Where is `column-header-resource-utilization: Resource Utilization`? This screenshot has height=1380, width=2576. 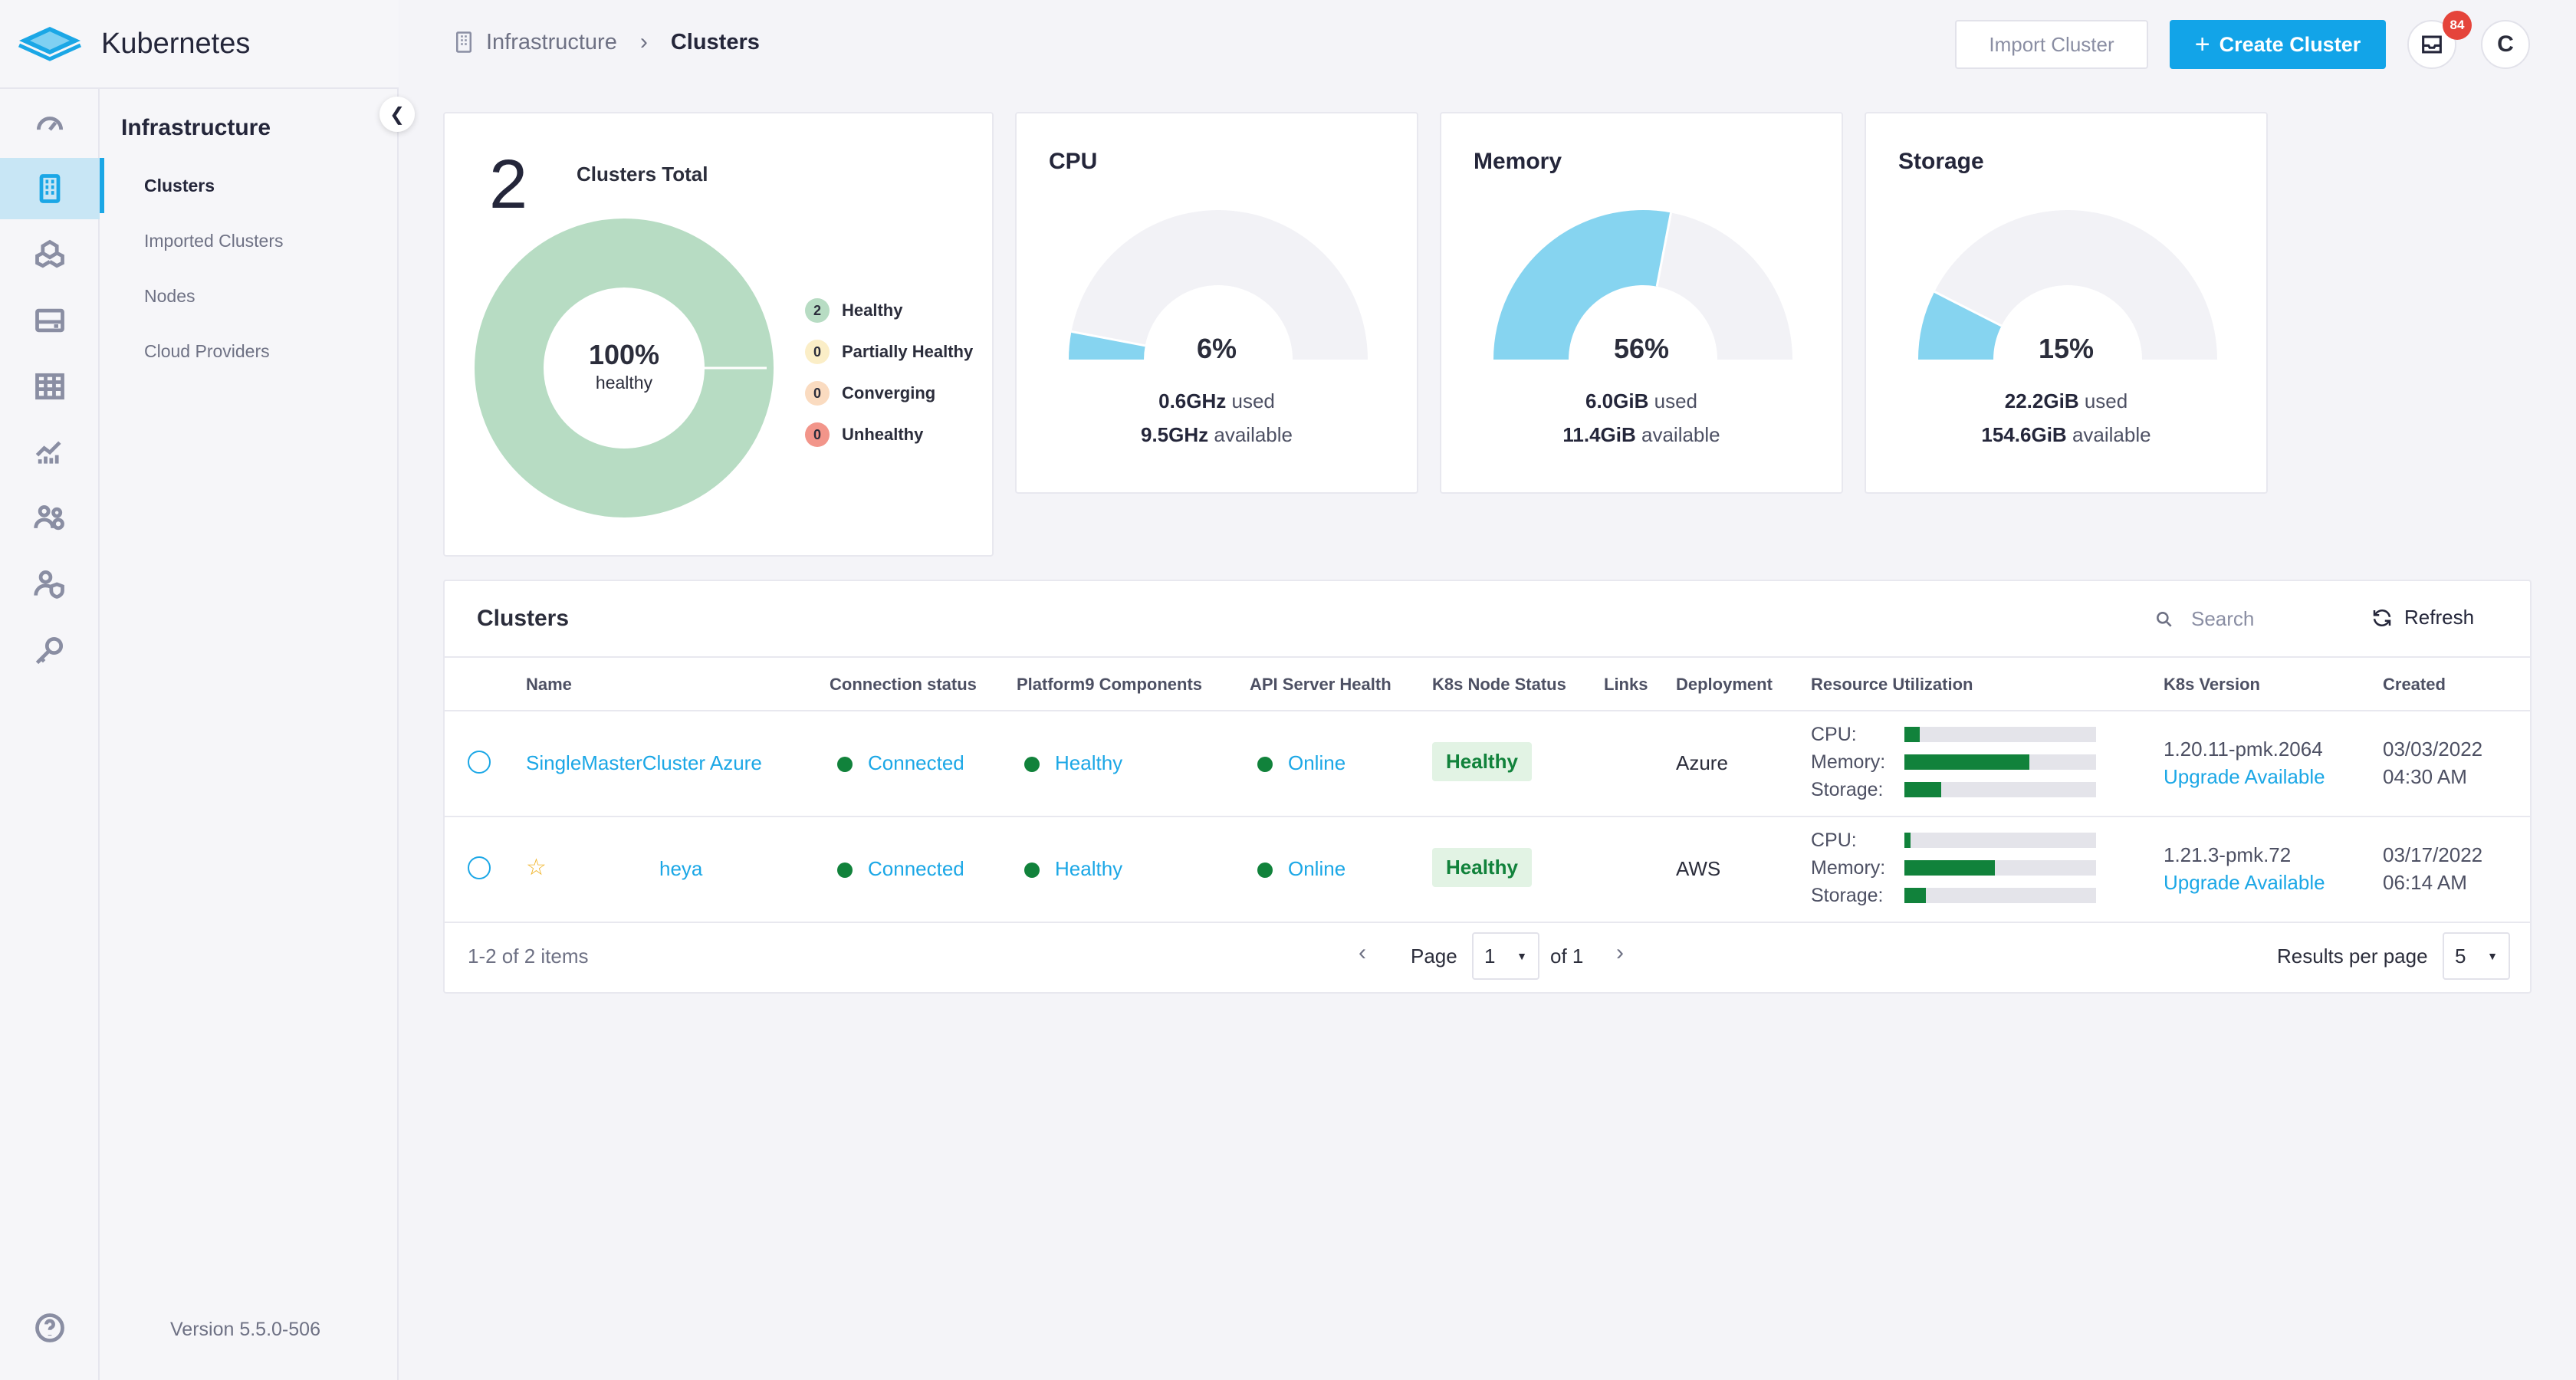
column-header-resource-utilization: Resource Utilization is located at coordinates (1892, 684).